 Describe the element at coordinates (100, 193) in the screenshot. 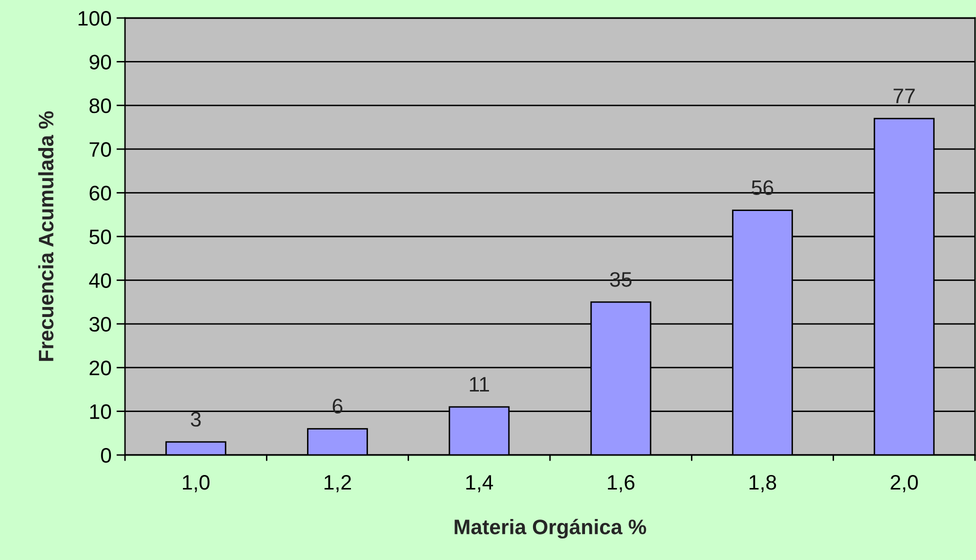

I see `y-tick-label: 60` at that location.